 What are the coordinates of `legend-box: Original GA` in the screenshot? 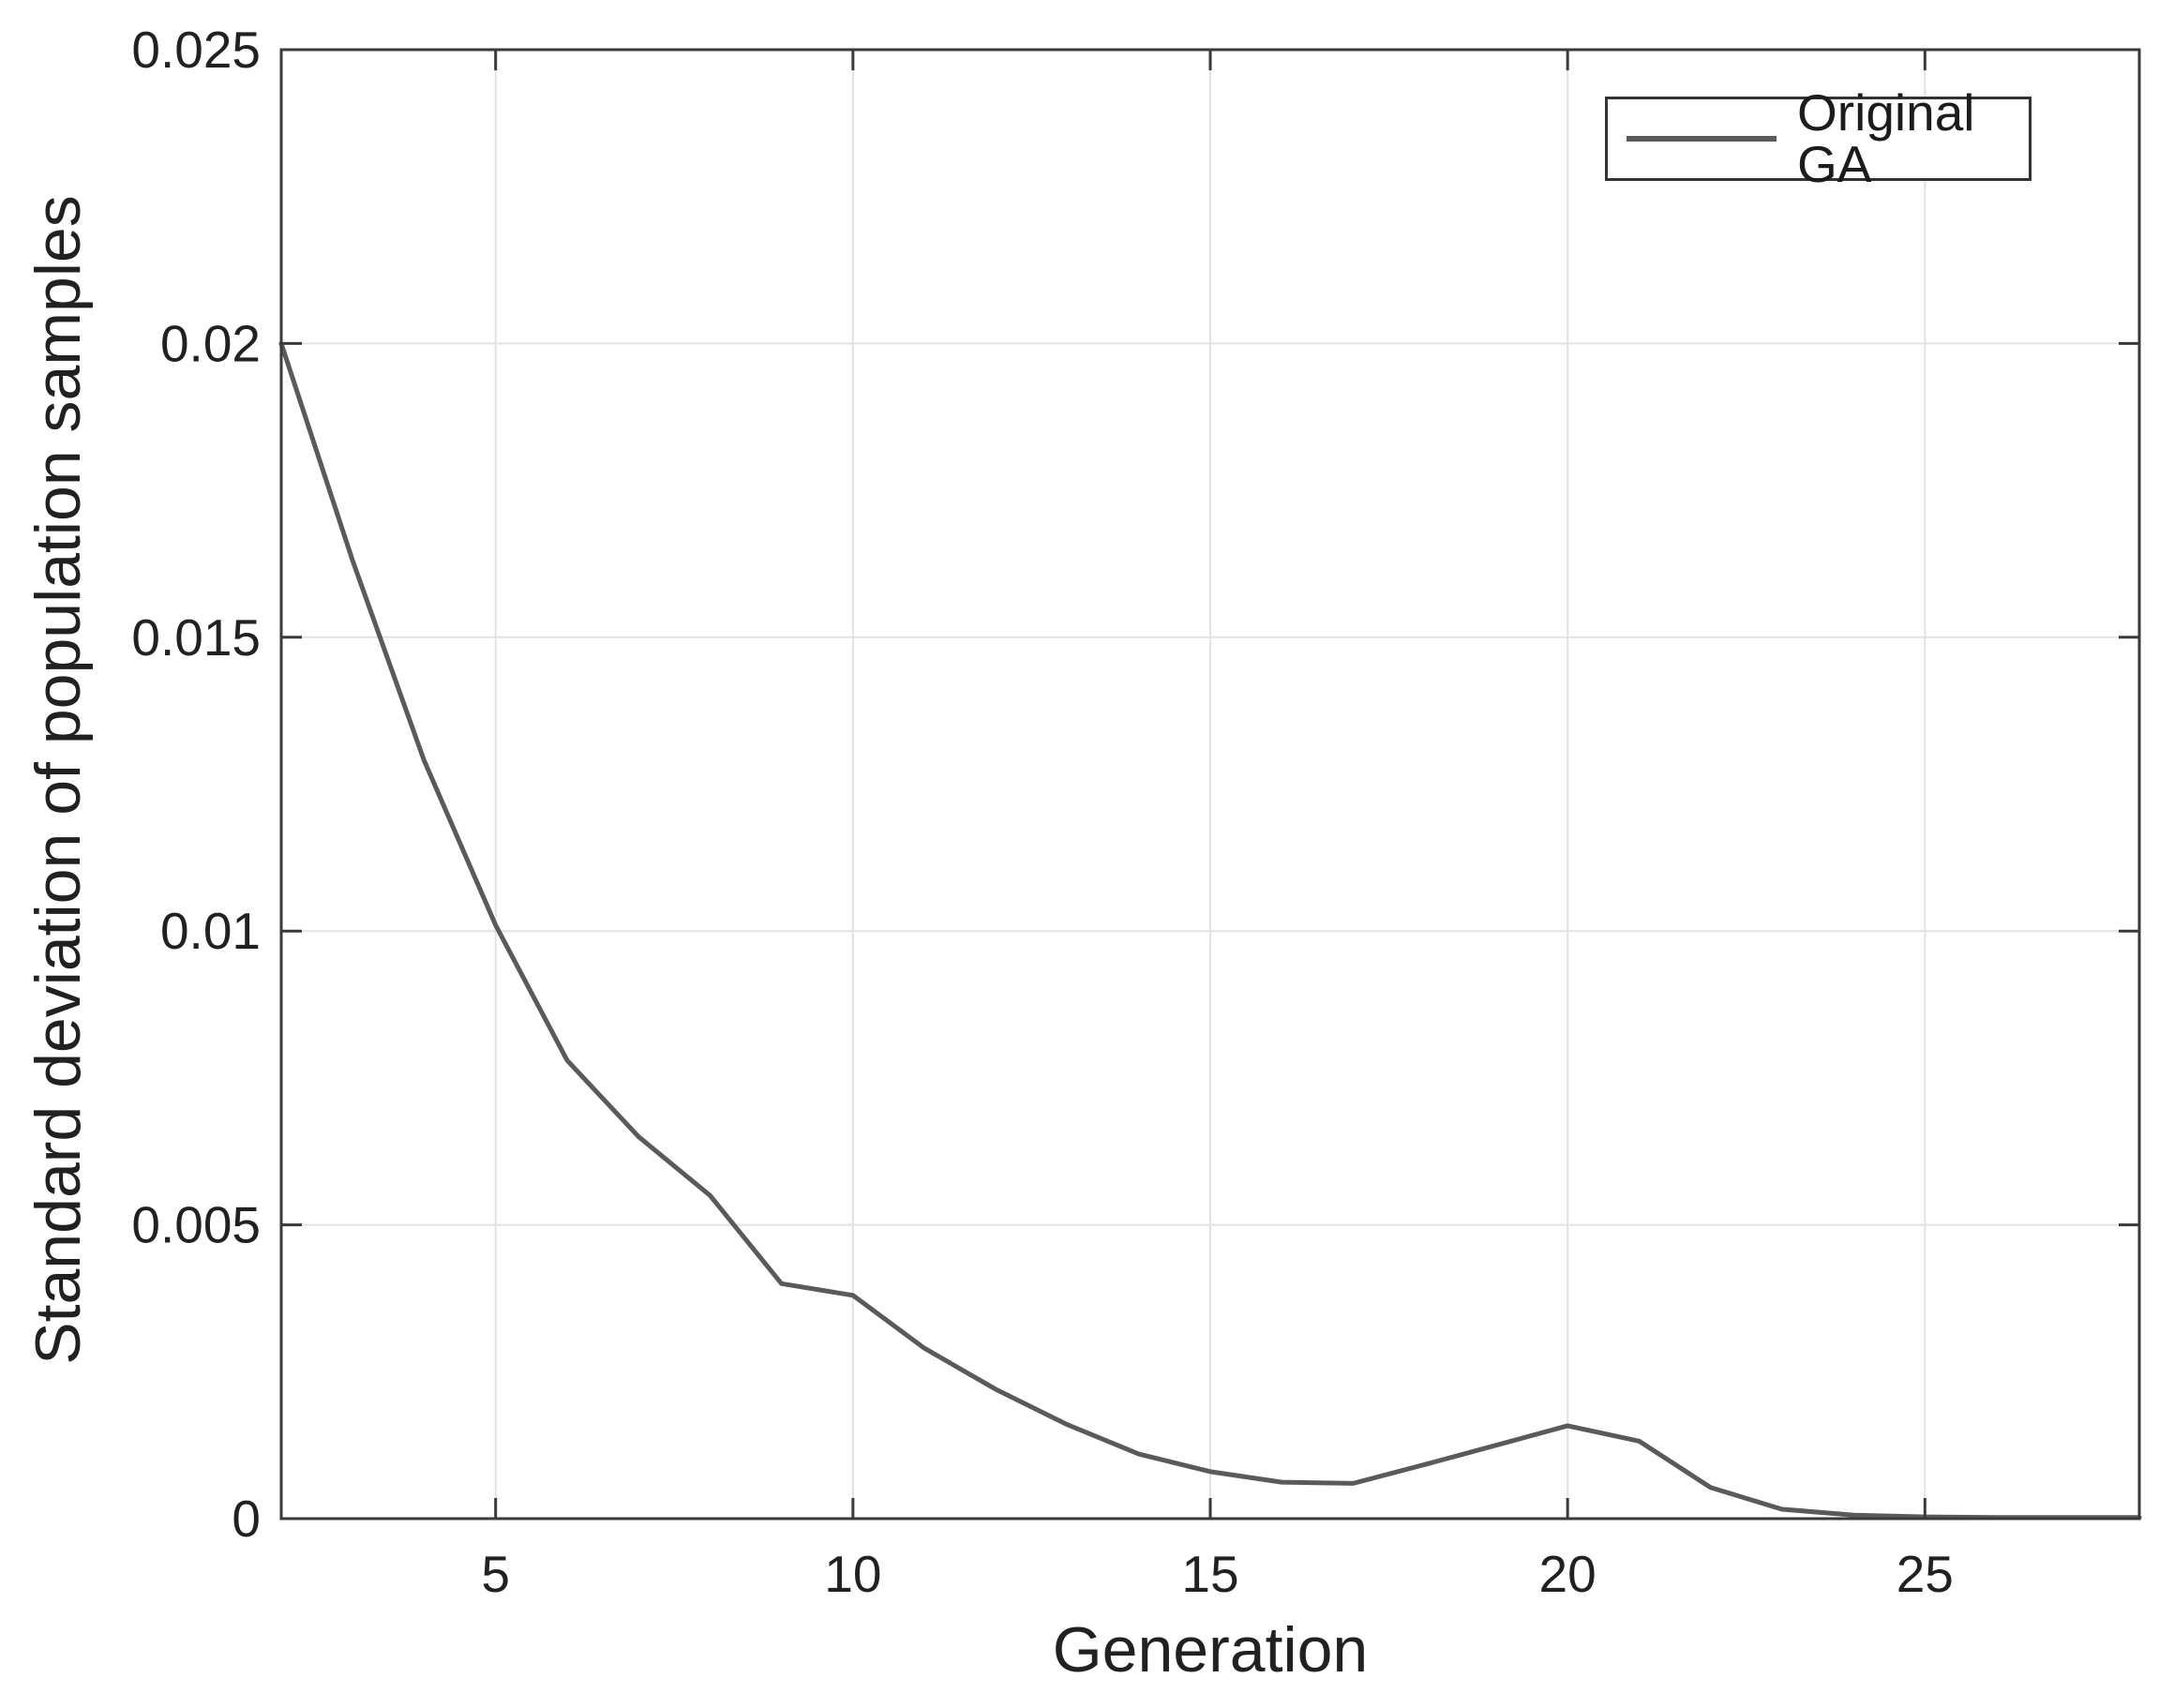 It's located at (1818, 139).